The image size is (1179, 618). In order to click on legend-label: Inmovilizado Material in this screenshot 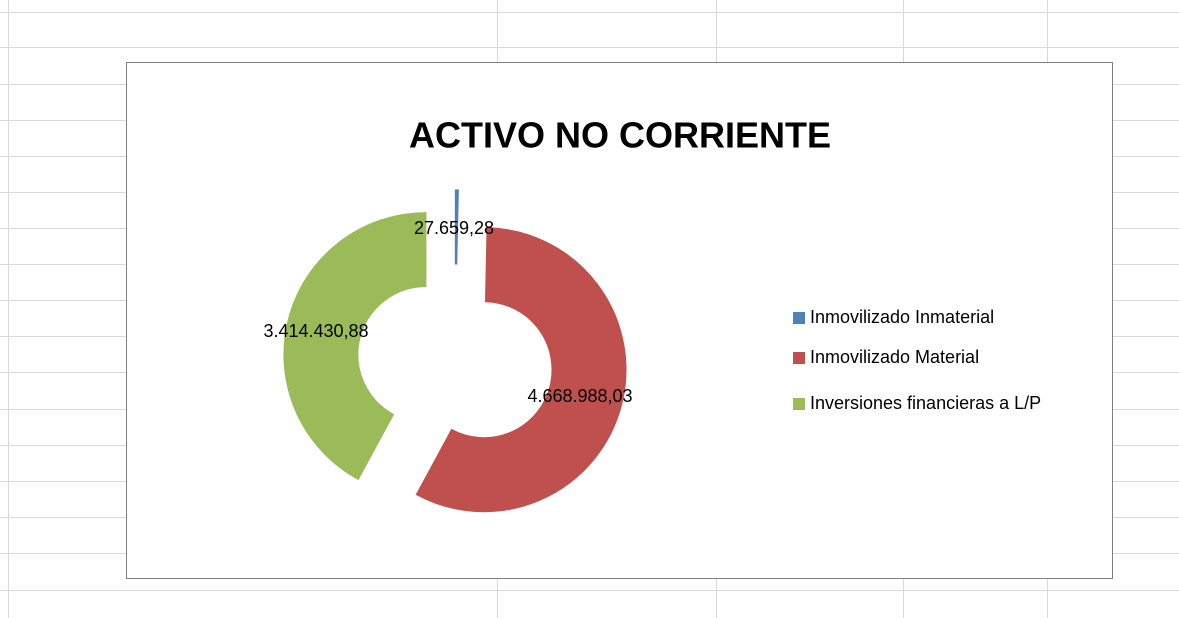, I will do `click(894, 357)`.